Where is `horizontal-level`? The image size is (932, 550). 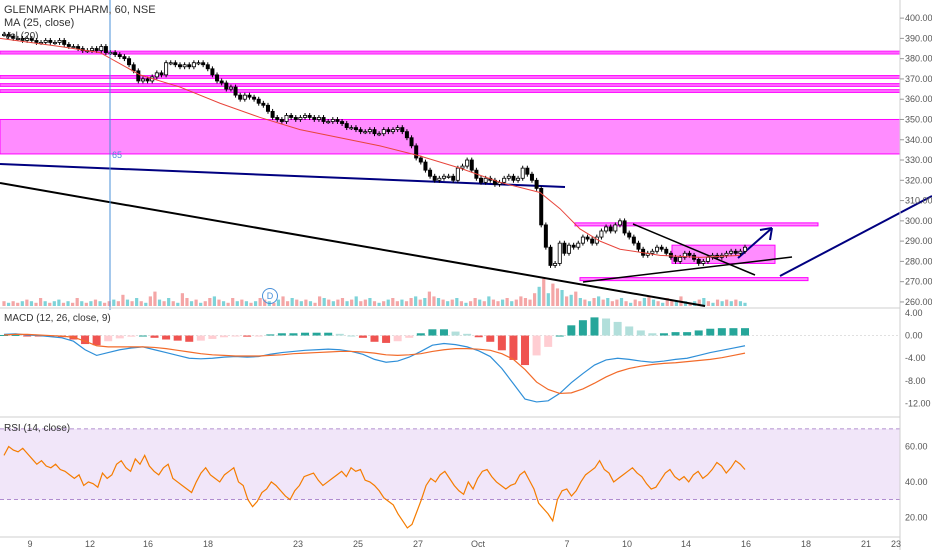 horizontal-level is located at coordinates (450, 52).